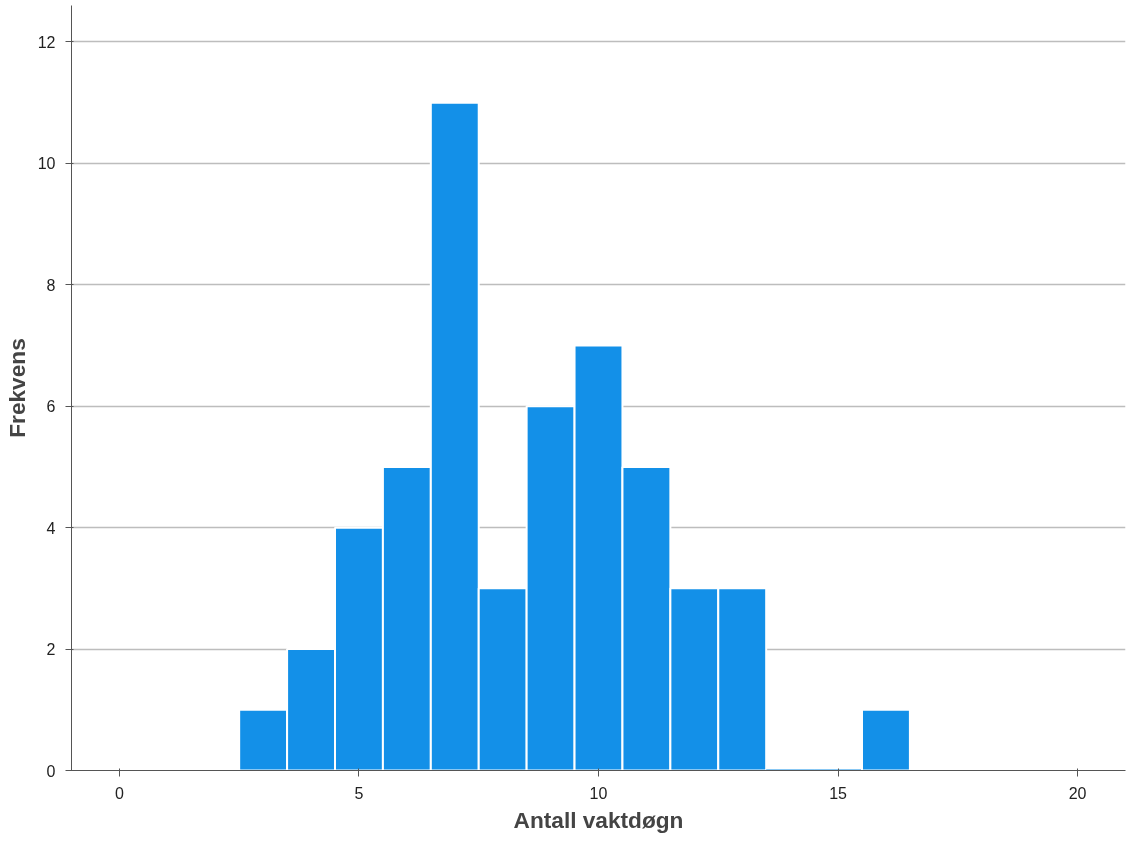 The width and height of the screenshot is (1140, 845). What do you see at coordinates (16, 388) in the screenshot?
I see `y-axis-title: Frekvens` at bounding box center [16, 388].